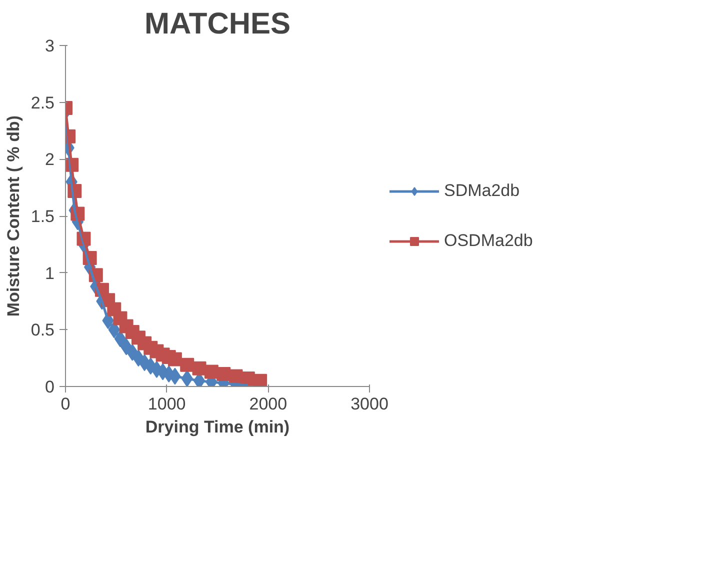  What do you see at coordinates (217, 24) in the screenshot?
I see `chart-title: MATCHES` at bounding box center [217, 24].